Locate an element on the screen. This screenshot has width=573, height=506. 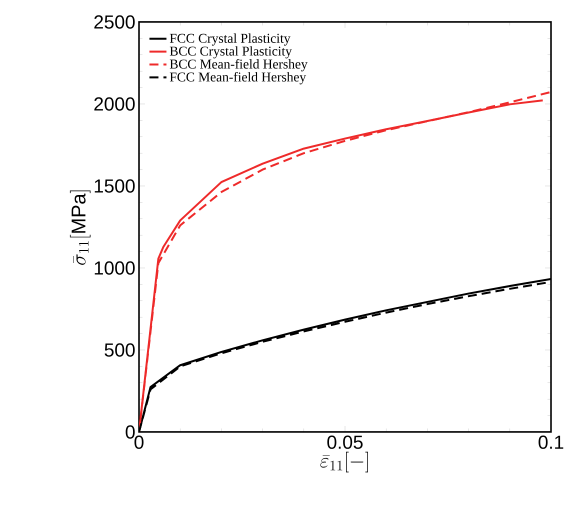
y-tick-label: 2500 is located at coordinates (114, 22).